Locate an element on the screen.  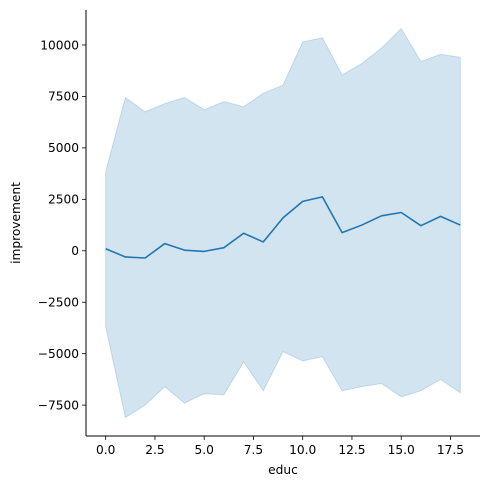
x-axis-label: educ is located at coordinates (283, 470).